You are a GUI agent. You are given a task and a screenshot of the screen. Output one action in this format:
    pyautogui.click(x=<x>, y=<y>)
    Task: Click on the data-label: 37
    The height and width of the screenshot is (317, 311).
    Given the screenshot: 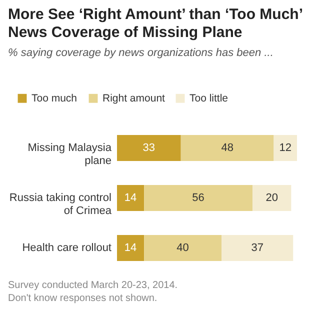 What is the action you would take?
    pyautogui.click(x=257, y=248)
    